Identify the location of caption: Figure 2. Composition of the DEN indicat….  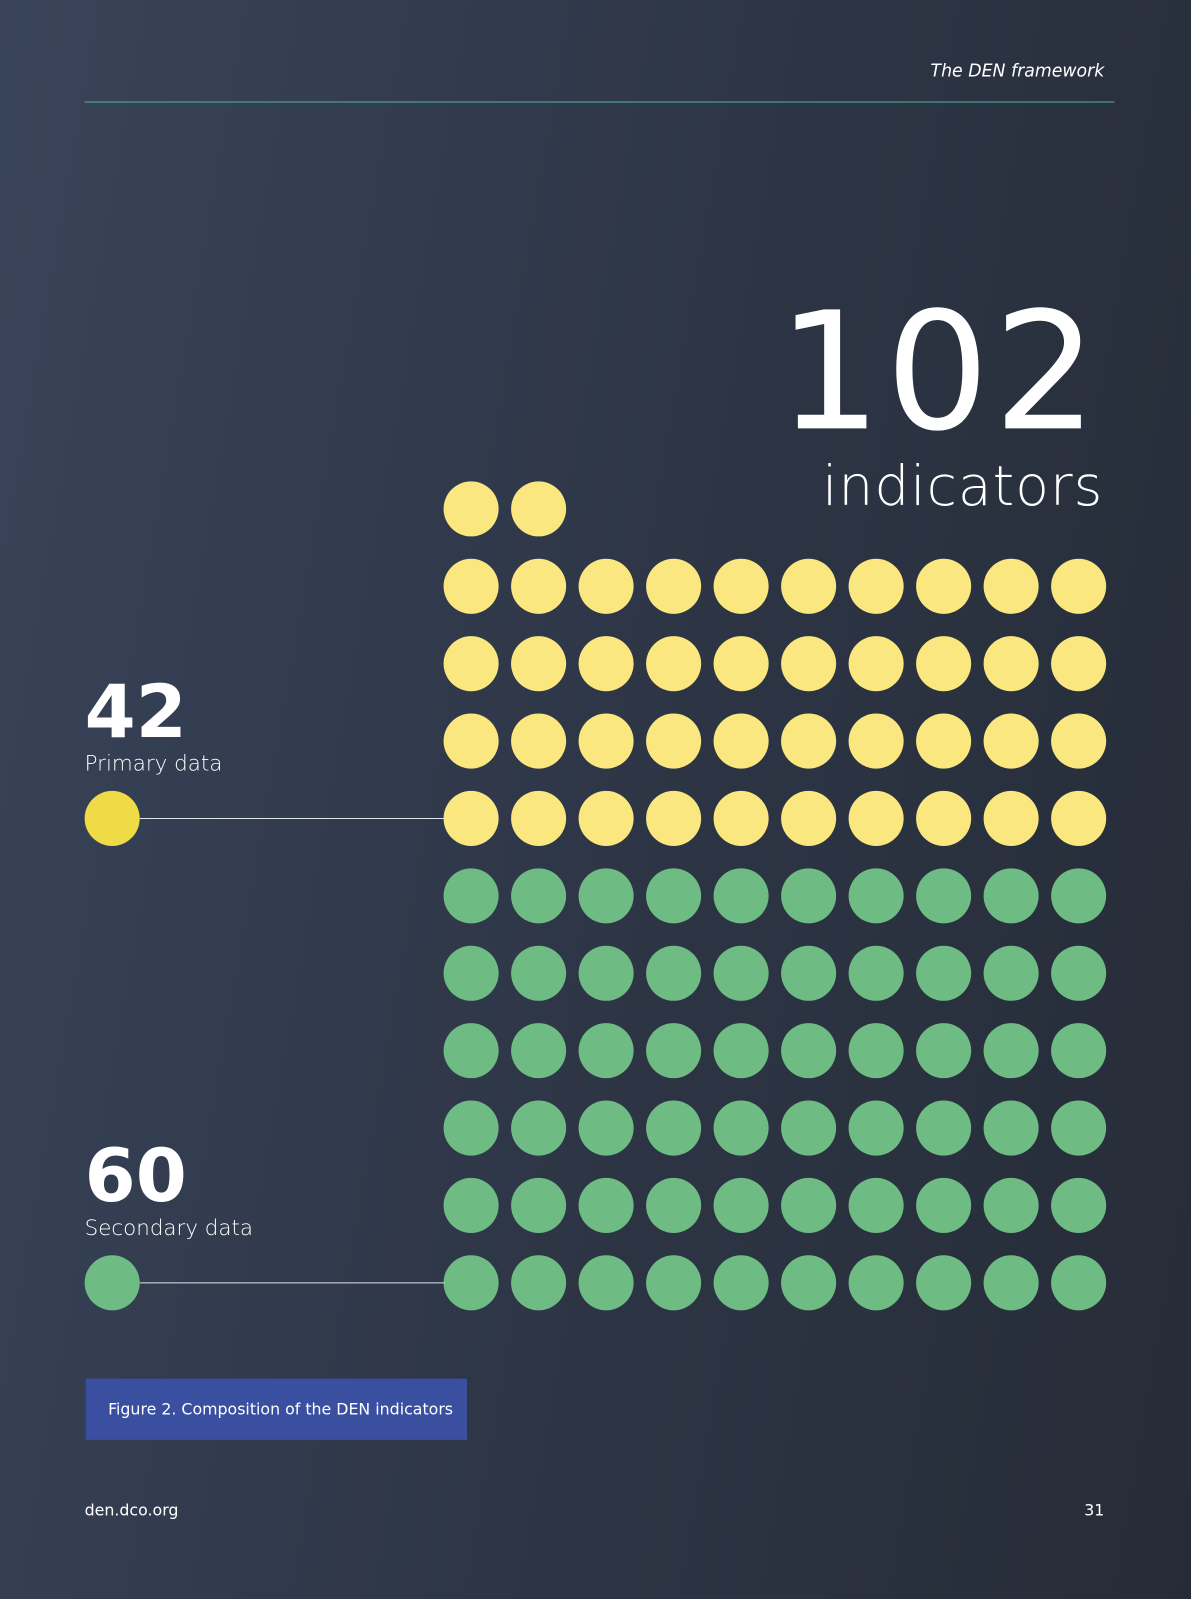
(280, 1408).